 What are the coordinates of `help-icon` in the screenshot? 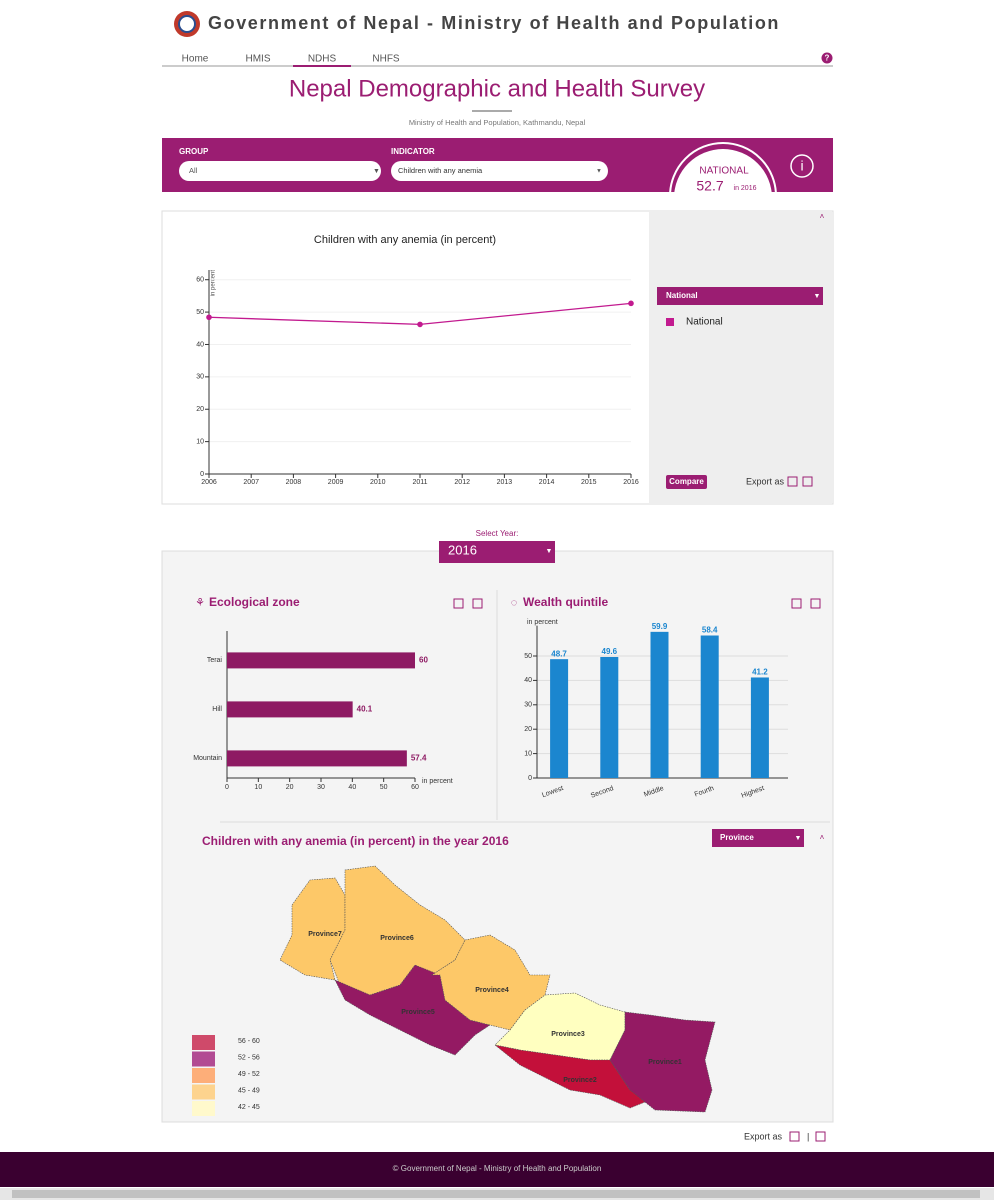 It's located at (827, 58).